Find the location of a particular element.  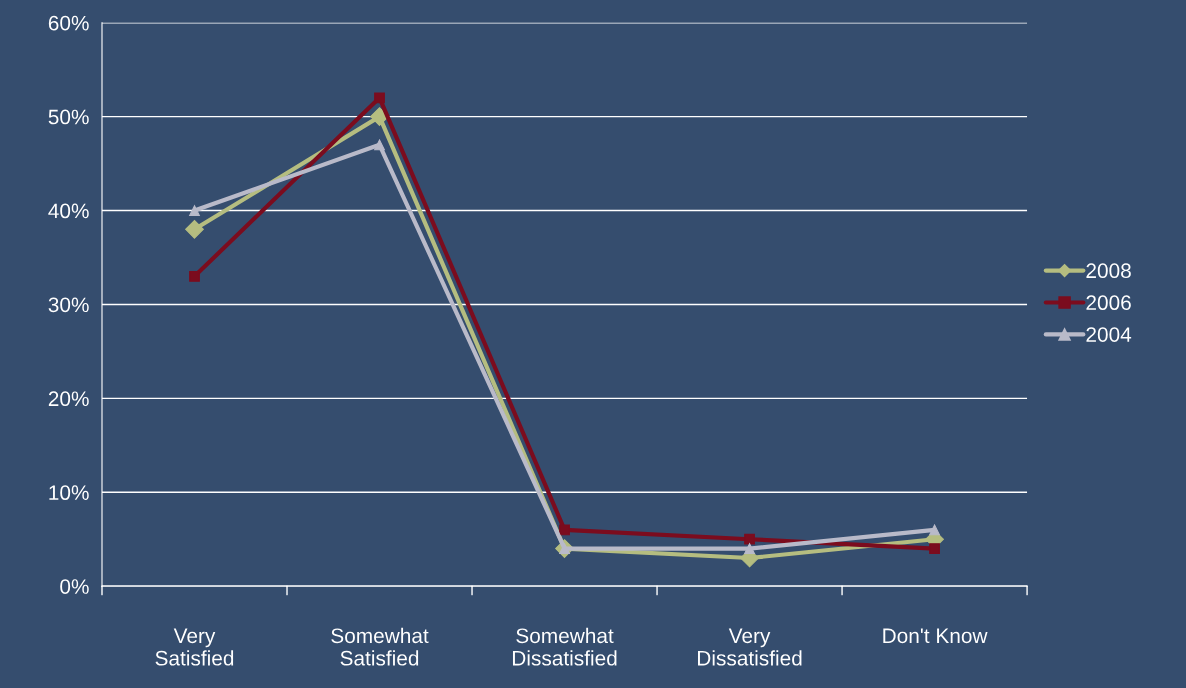

y-tick-label: 60% is located at coordinates (68, 23).